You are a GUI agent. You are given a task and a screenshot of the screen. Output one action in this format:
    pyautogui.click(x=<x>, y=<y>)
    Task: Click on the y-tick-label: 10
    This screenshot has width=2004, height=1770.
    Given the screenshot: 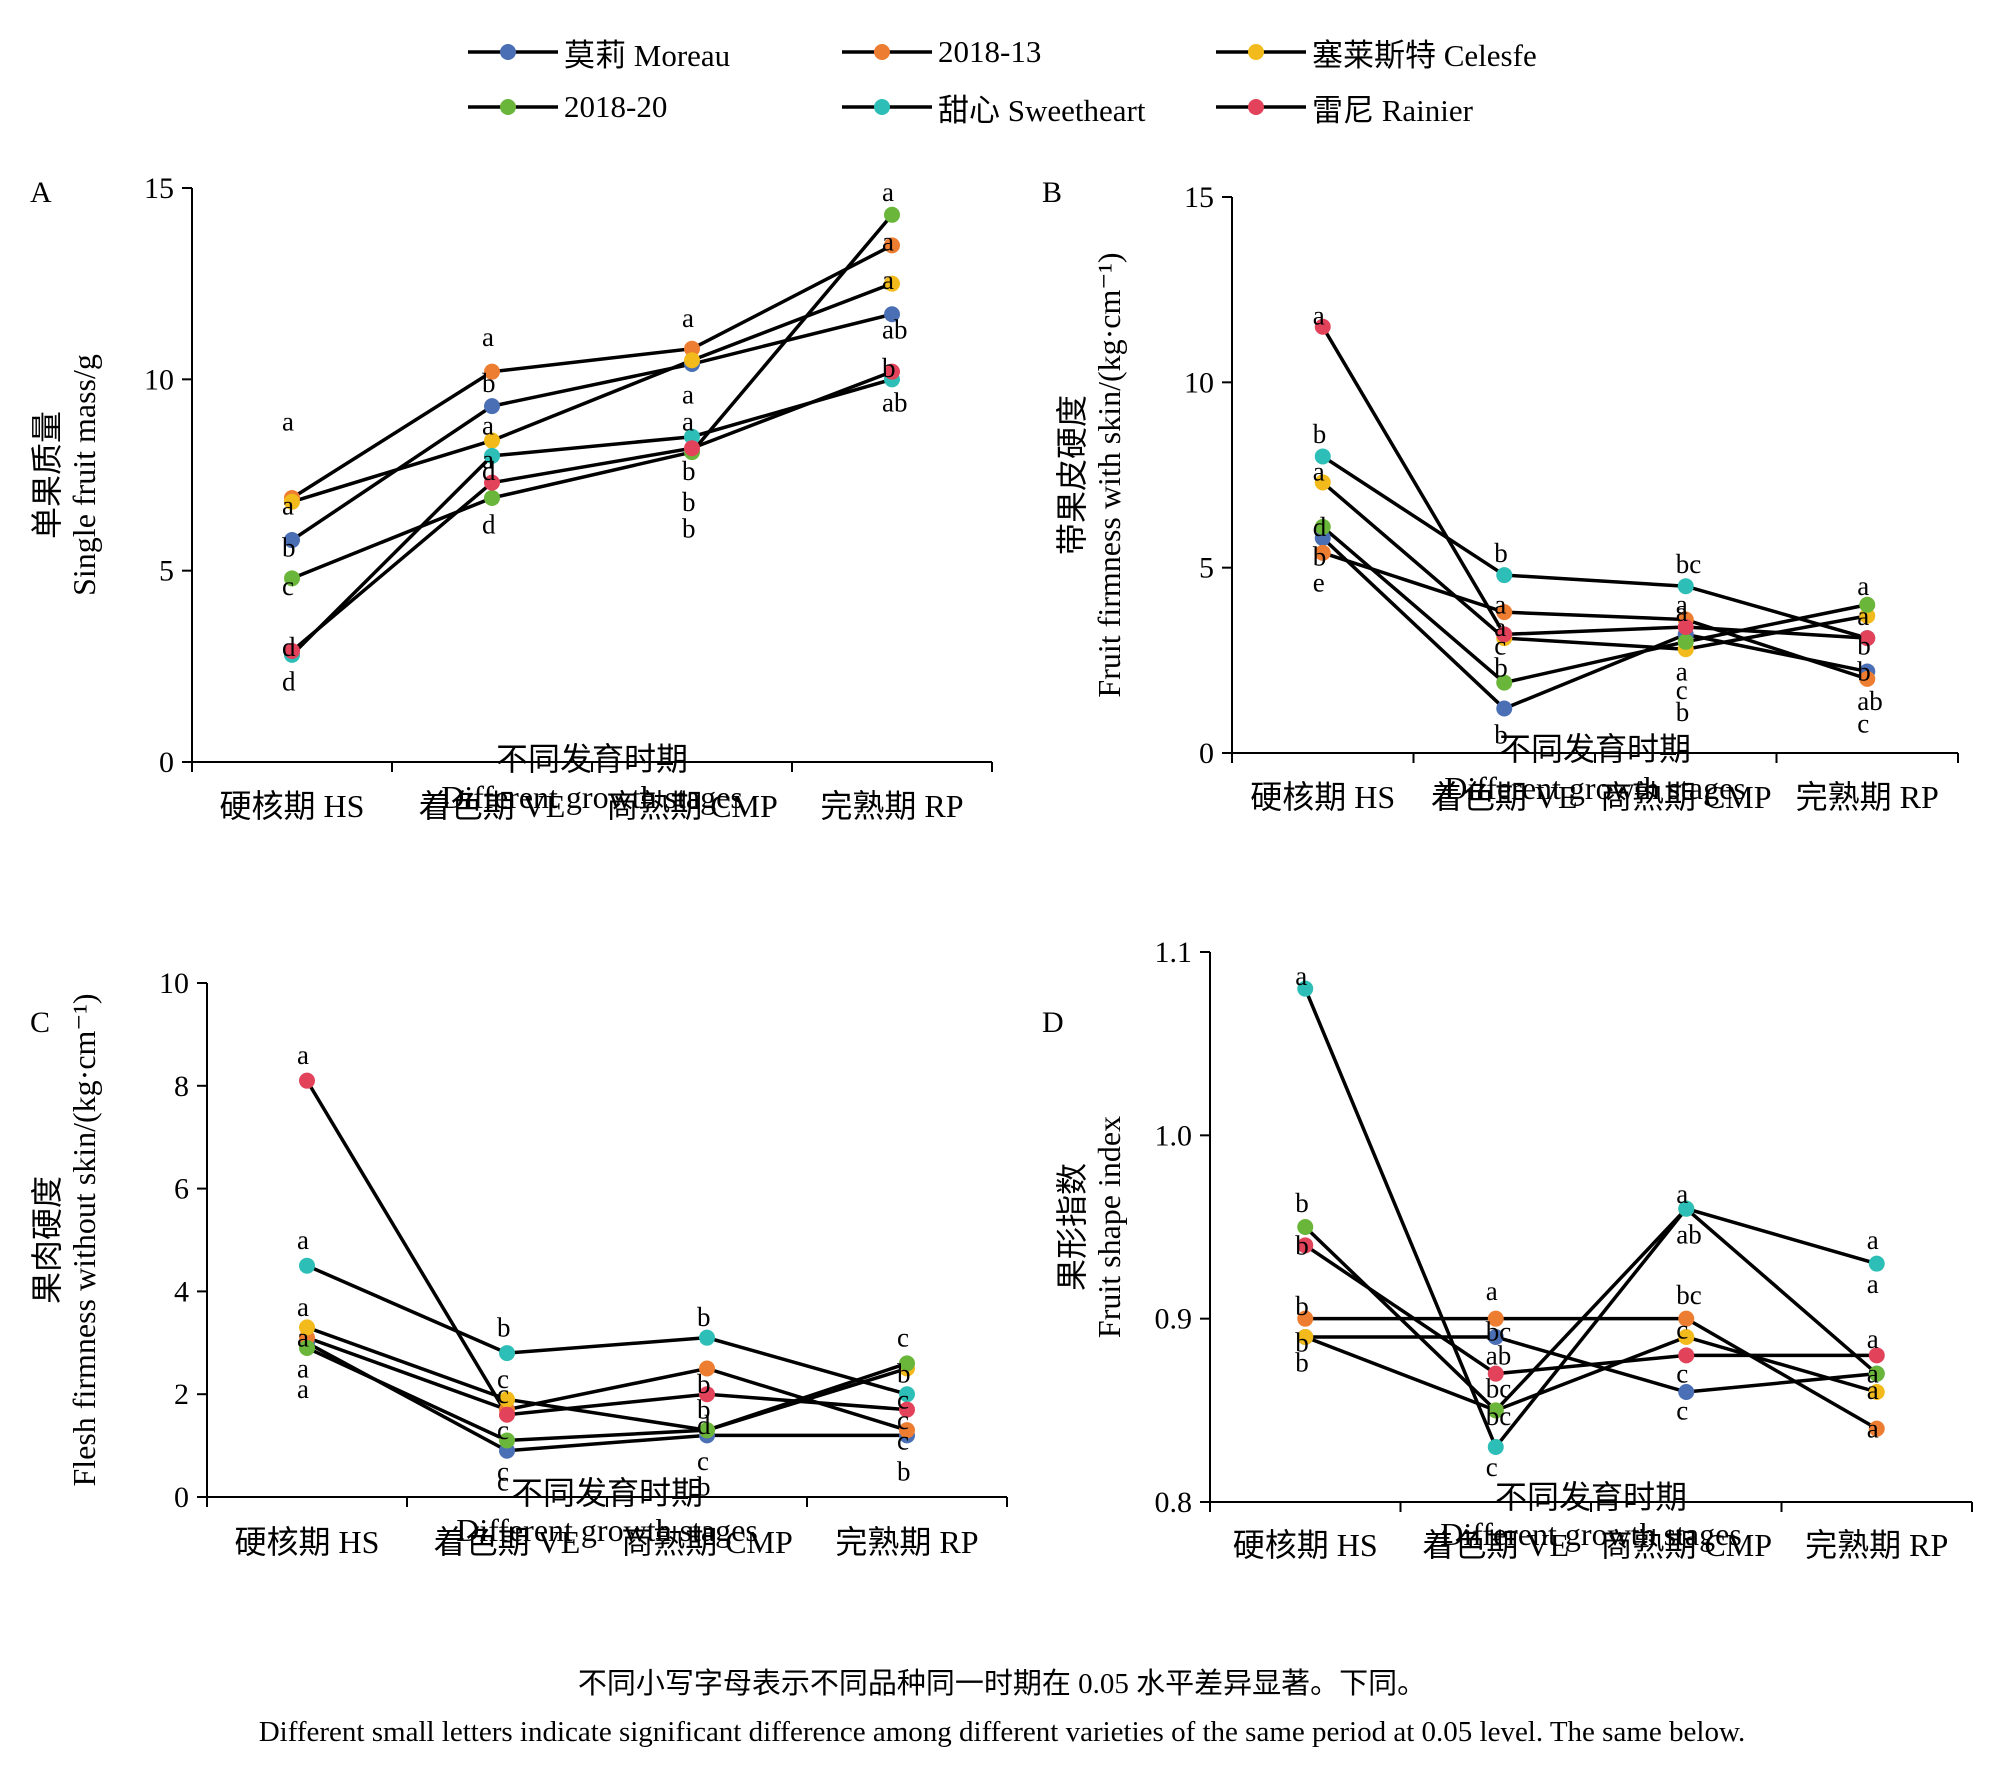 What is the action you would take?
    pyautogui.click(x=174, y=983)
    